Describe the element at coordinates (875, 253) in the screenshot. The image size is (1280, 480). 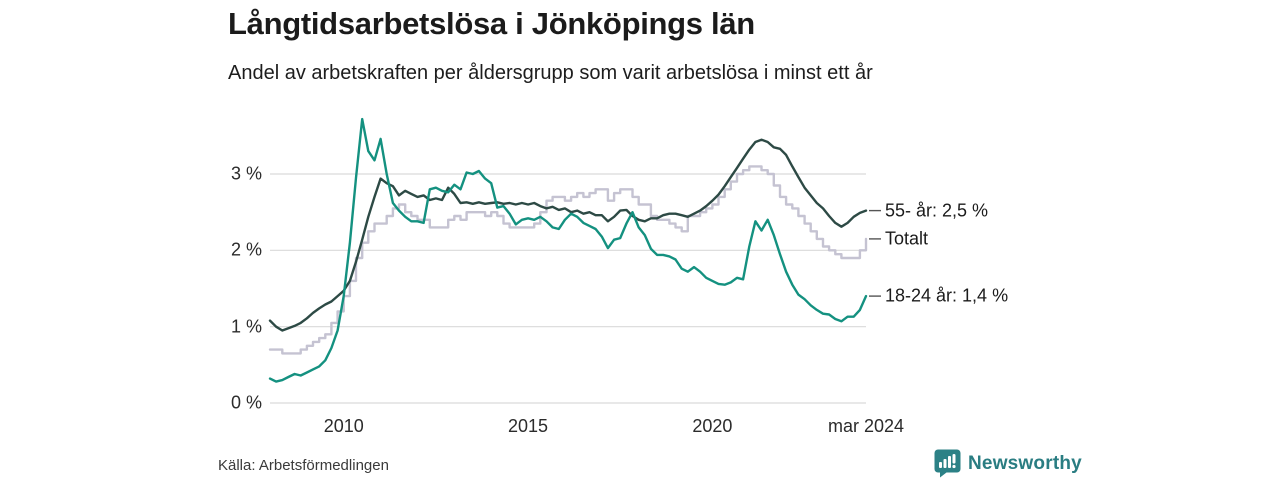
I see `label-leader-ticks` at that location.